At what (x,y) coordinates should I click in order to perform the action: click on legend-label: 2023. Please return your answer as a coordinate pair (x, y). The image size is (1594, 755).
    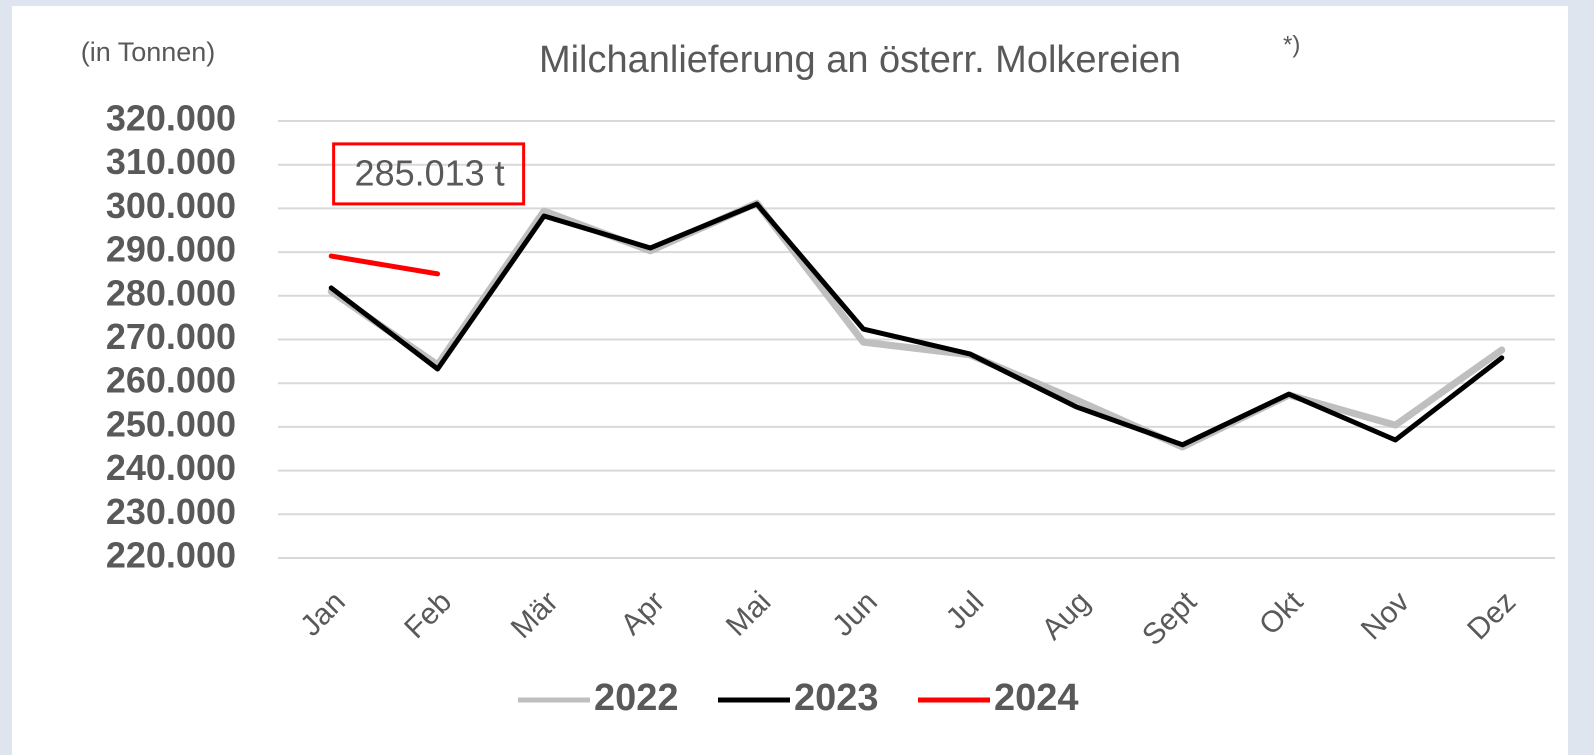
    Looking at the image, I should click on (836, 698).